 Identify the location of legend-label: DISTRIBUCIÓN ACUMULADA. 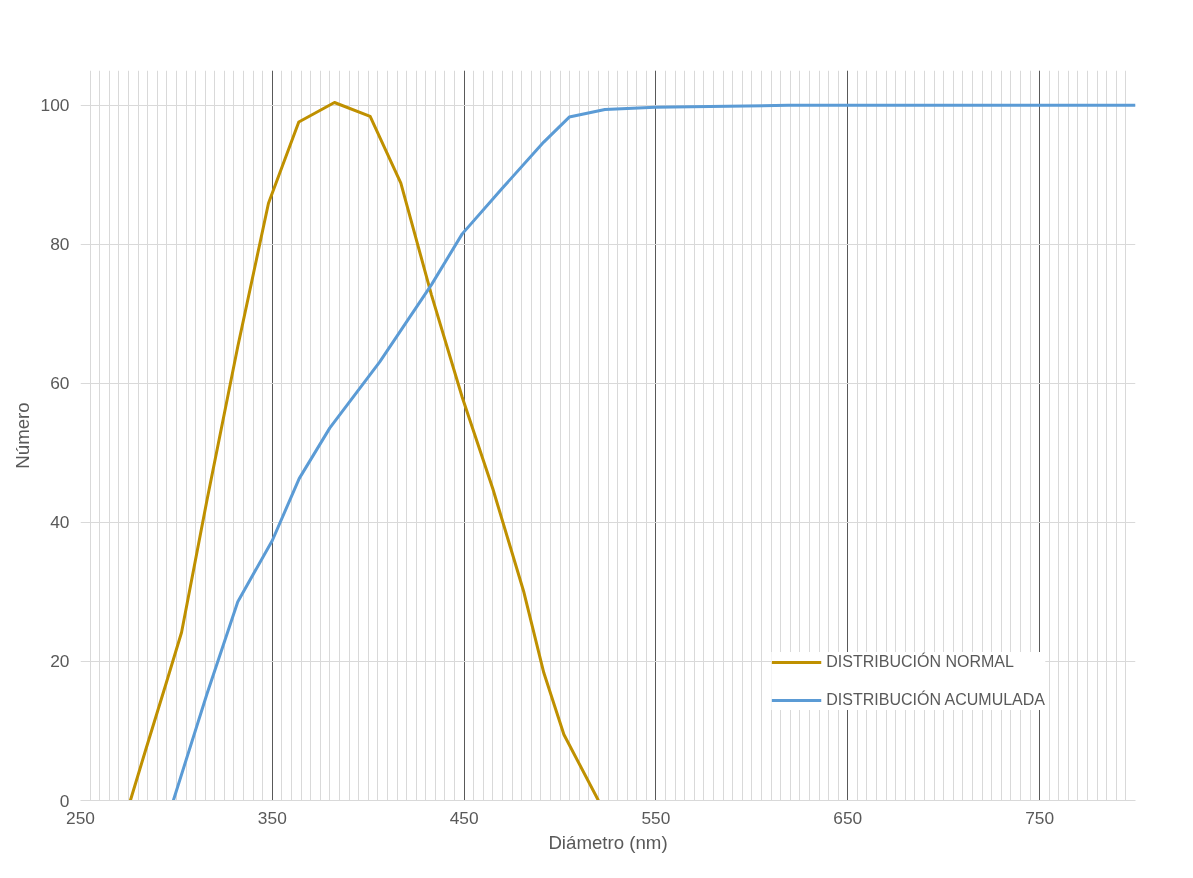
(935, 700).